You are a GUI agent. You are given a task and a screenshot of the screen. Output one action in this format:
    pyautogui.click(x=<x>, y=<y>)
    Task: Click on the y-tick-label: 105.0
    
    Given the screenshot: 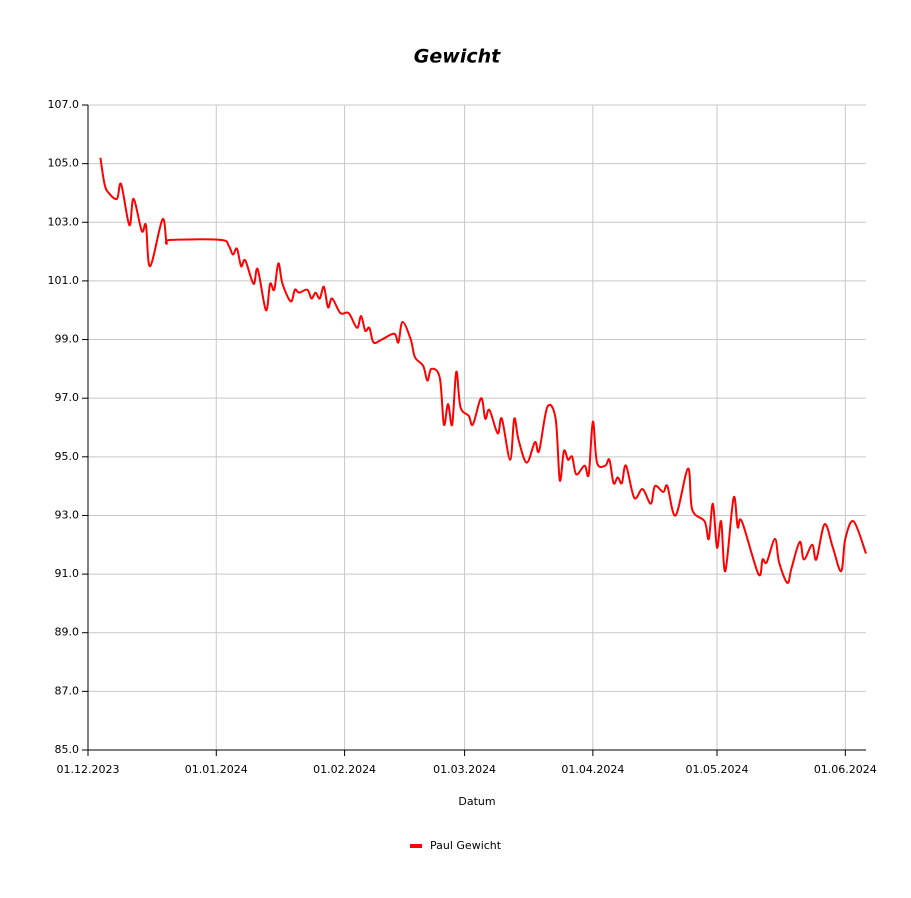 What is the action you would take?
    pyautogui.click(x=64, y=163)
    